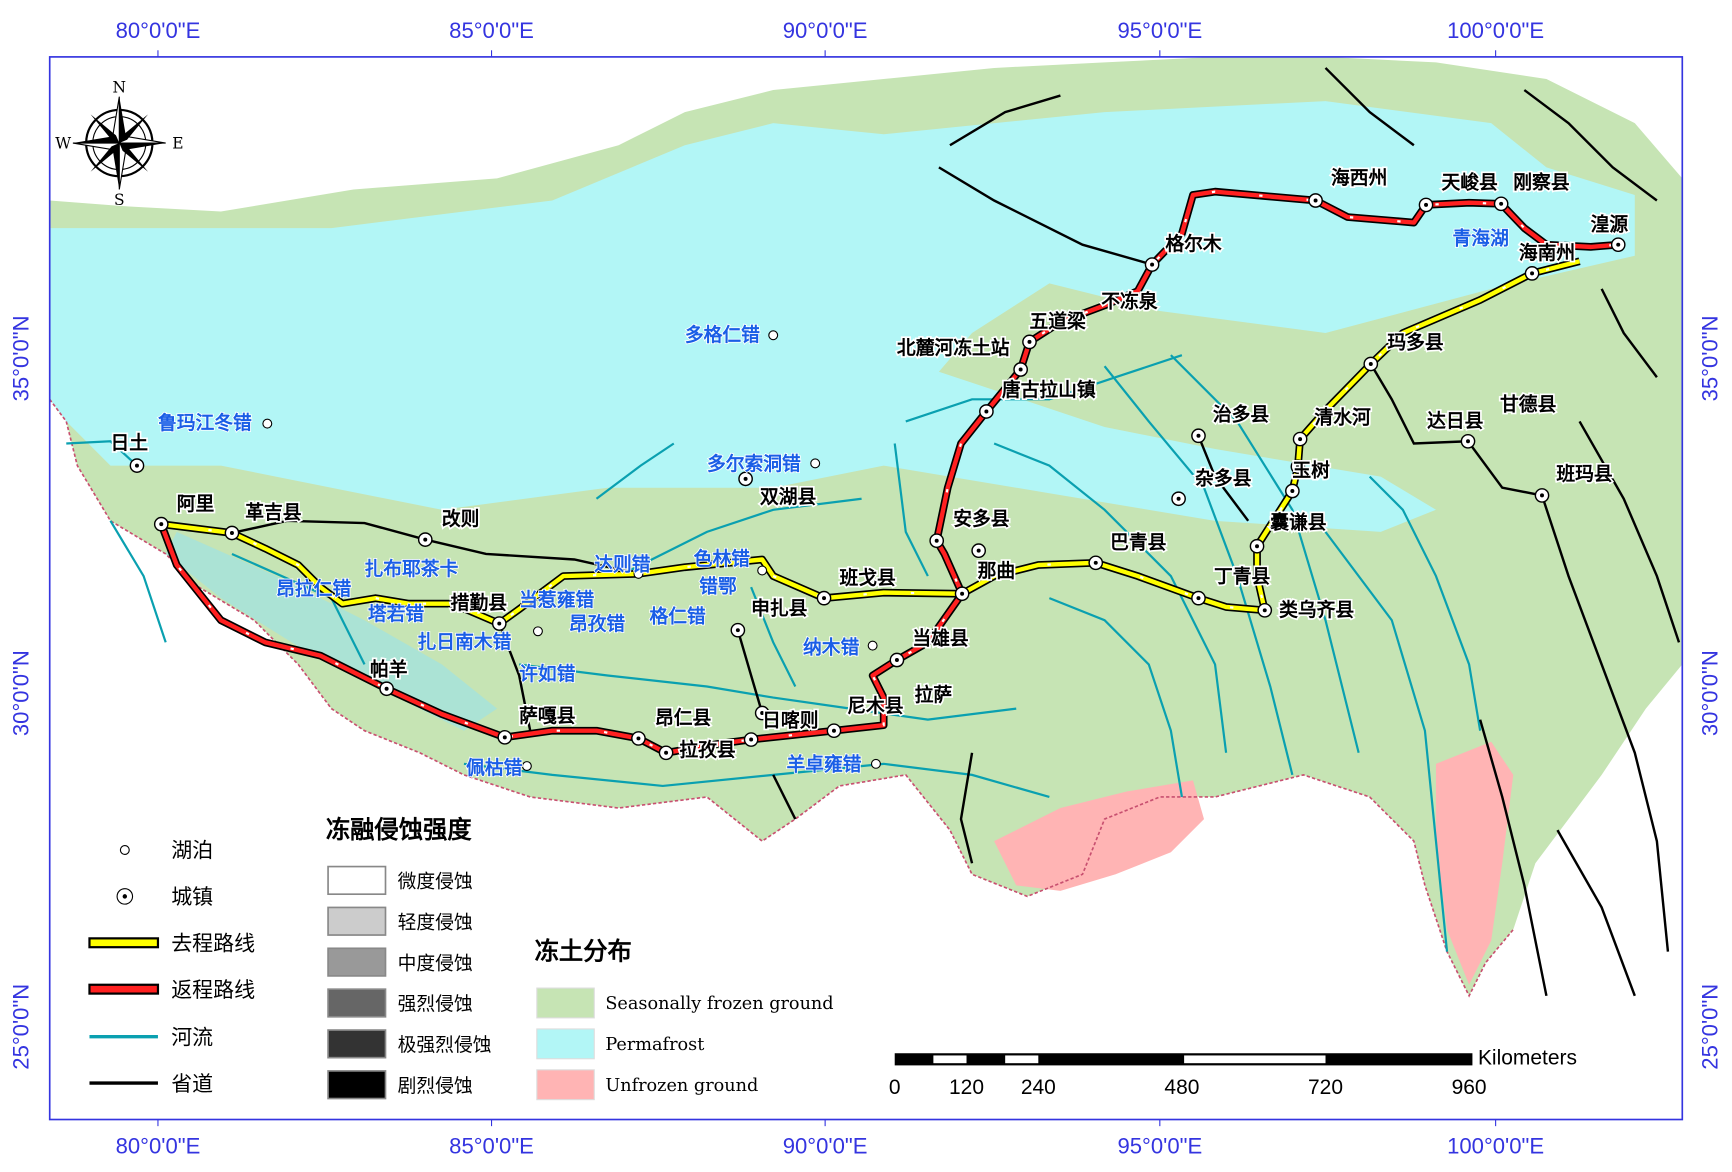  Describe the element at coordinates (435, 922) in the screenshot. I see `legend-label: 轻度侵蚀` at that location.